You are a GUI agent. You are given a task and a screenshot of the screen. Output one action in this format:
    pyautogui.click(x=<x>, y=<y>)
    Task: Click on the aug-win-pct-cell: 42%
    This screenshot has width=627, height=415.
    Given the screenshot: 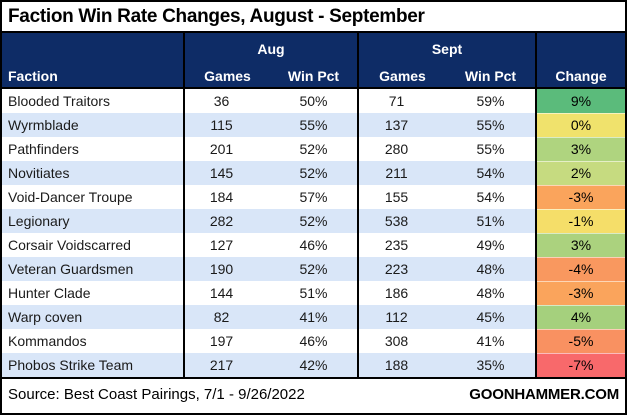 What is the action you would take?
    pyautogui.click(x=313, y=365)
    